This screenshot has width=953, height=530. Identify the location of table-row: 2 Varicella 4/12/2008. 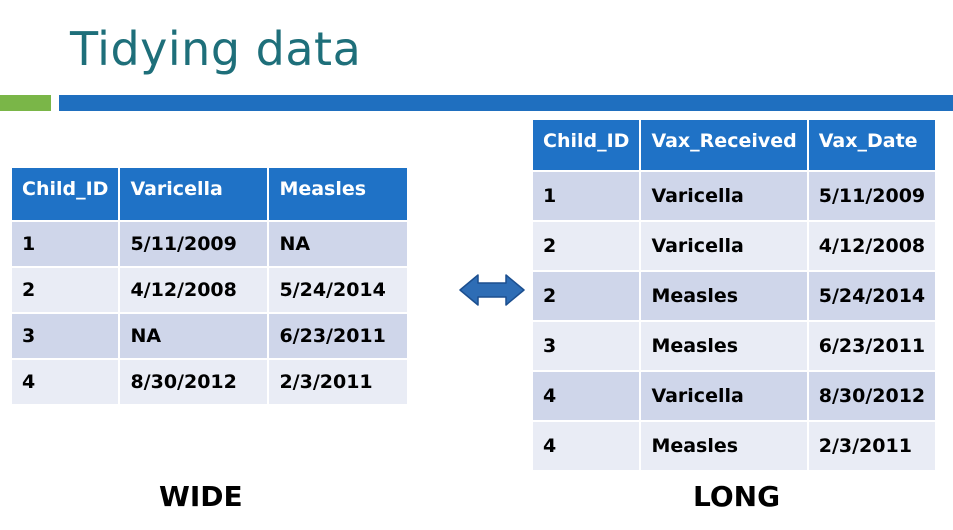
(734, 246).